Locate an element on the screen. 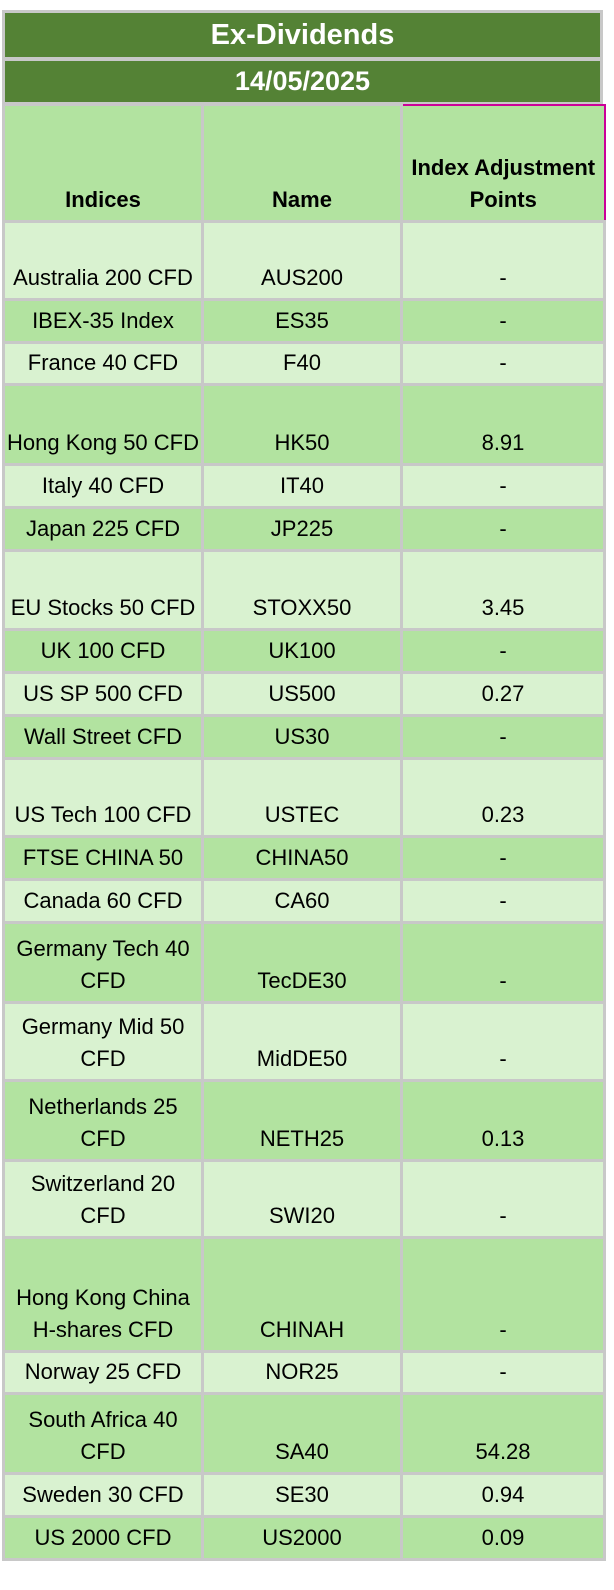 The image size is (614, 1590). cell-name: NETH25 is located at coordinates (302, 1120).